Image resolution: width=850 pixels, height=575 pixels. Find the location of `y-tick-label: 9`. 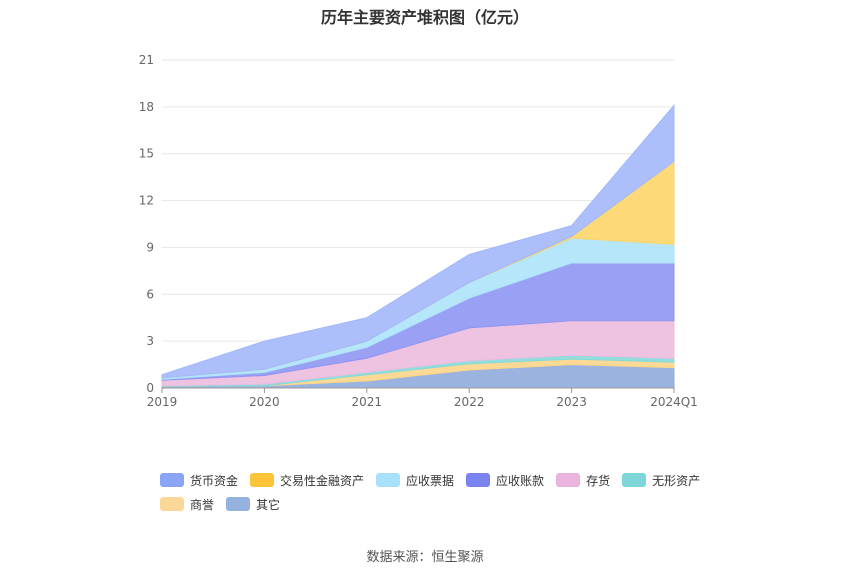

y-tick-label: 9 is located at coordinates (150, 247).